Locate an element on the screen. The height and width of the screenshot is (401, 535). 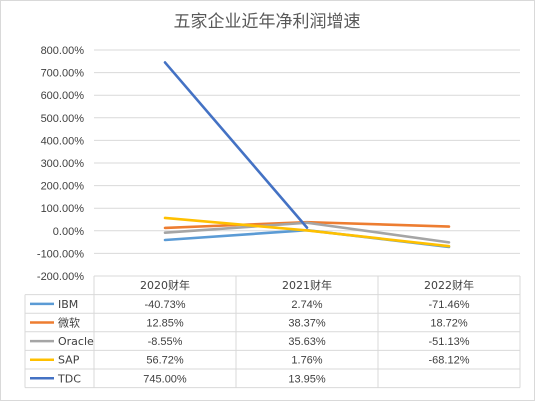
table-cell-value: -71.46% is located at coordinates (449, 305).